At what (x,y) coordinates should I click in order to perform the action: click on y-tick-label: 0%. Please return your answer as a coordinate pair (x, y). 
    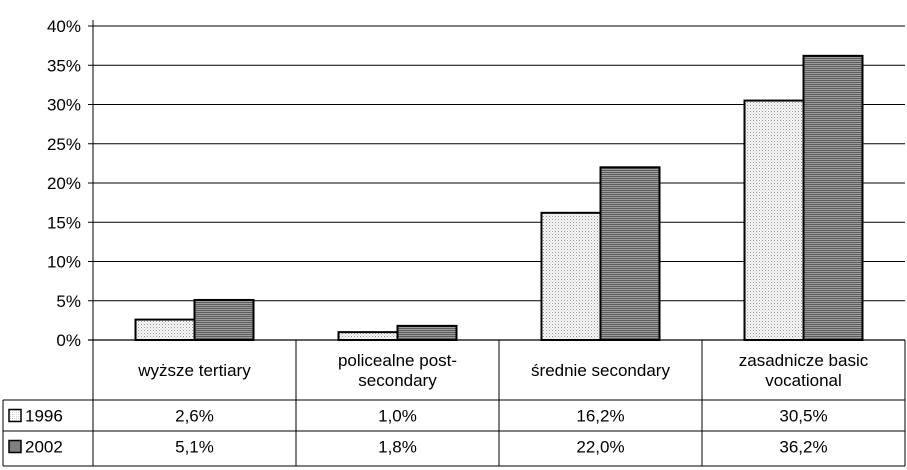
    Looking at the image, I should click on (68, 340).